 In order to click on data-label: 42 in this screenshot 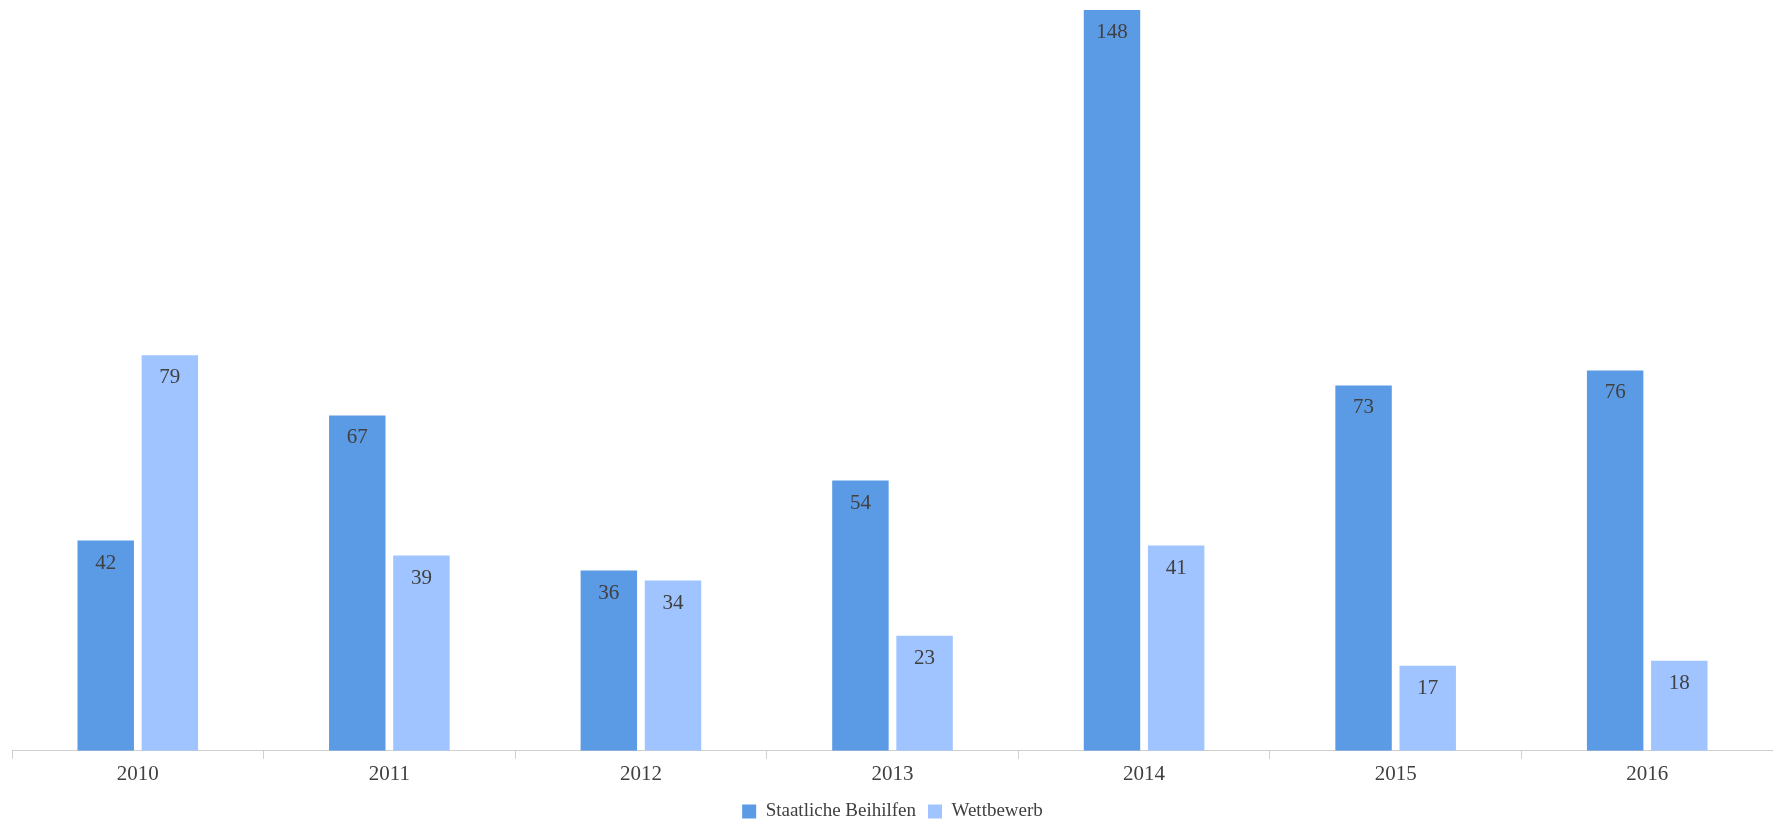, I will do `click(106, 561)`.